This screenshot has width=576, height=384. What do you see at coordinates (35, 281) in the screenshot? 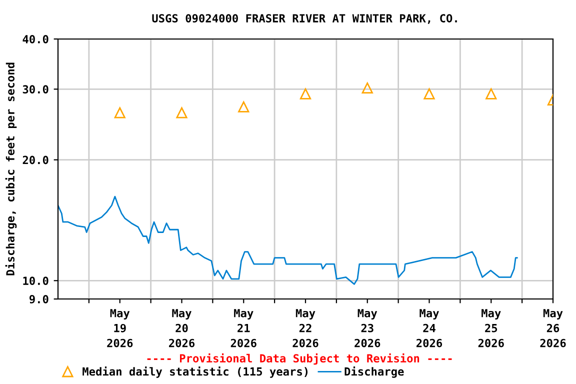
I see `y-tick-label: 10.0` at bounding box center [35, 281].